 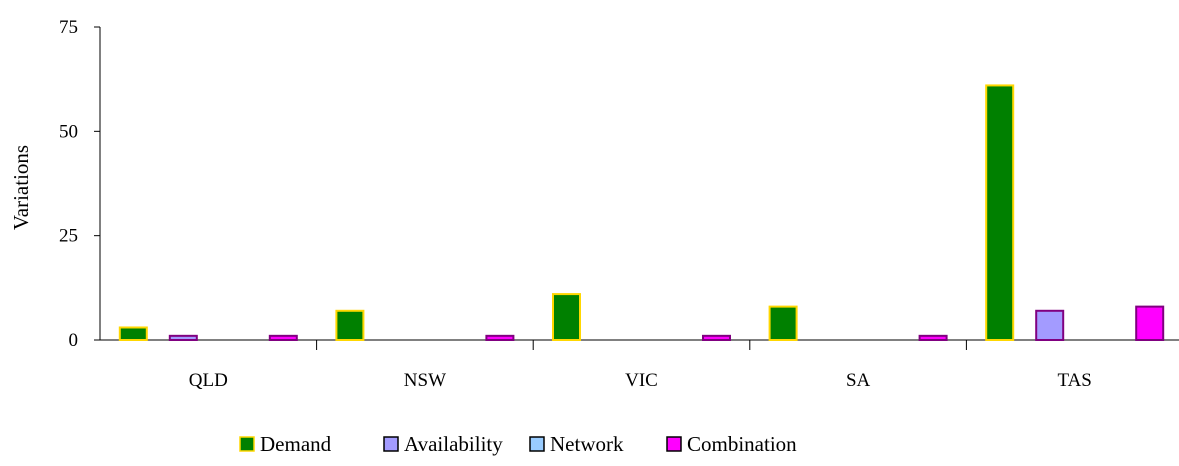 I want to click on legend: Demand Availability Network Combination, so click(x=518, y=444).